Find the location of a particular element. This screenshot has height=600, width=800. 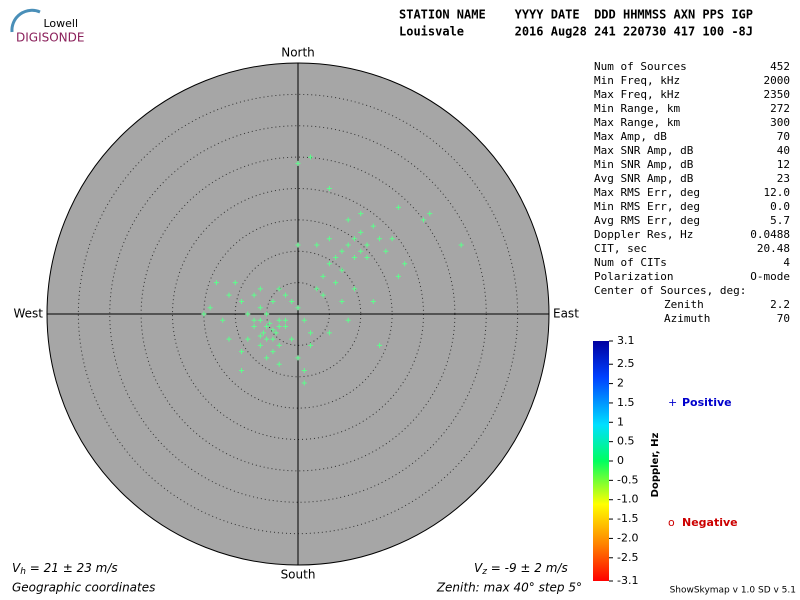

stat-value: 272 is located at coordinates (780, 108).